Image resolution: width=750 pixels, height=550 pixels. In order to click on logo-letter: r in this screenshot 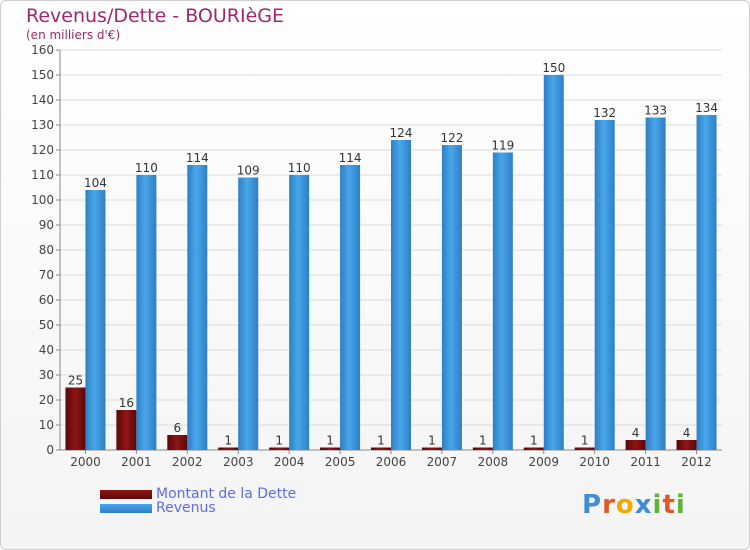, I will do `click(609, 505)`.